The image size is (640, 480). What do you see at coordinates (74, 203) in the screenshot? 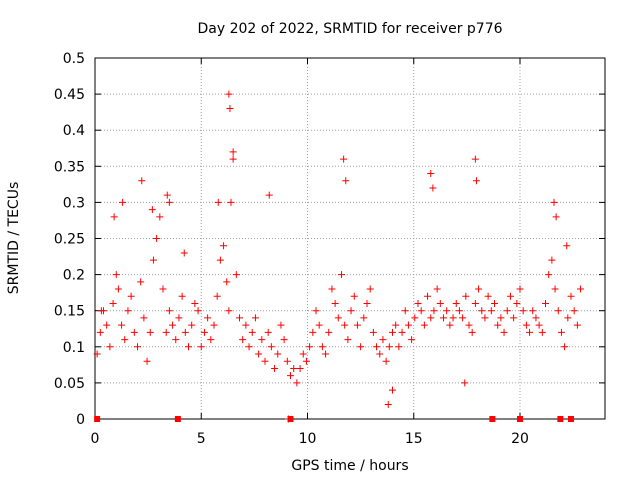
I see `y-tick-label: 0.3` at bounding box center [74, 203].